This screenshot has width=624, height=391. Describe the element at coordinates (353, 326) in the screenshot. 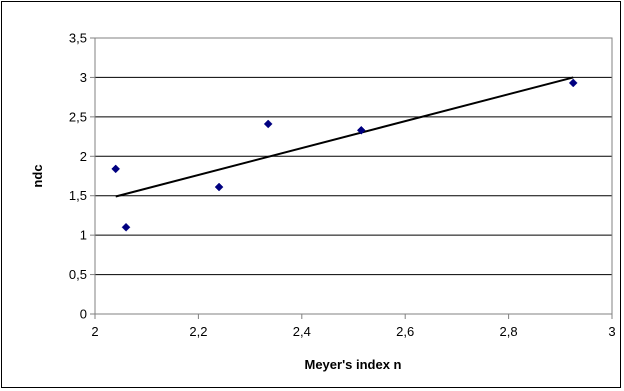

I see `x-axis-ticks: 2 2,2 2,4 2,6 2,8 3` at that location.